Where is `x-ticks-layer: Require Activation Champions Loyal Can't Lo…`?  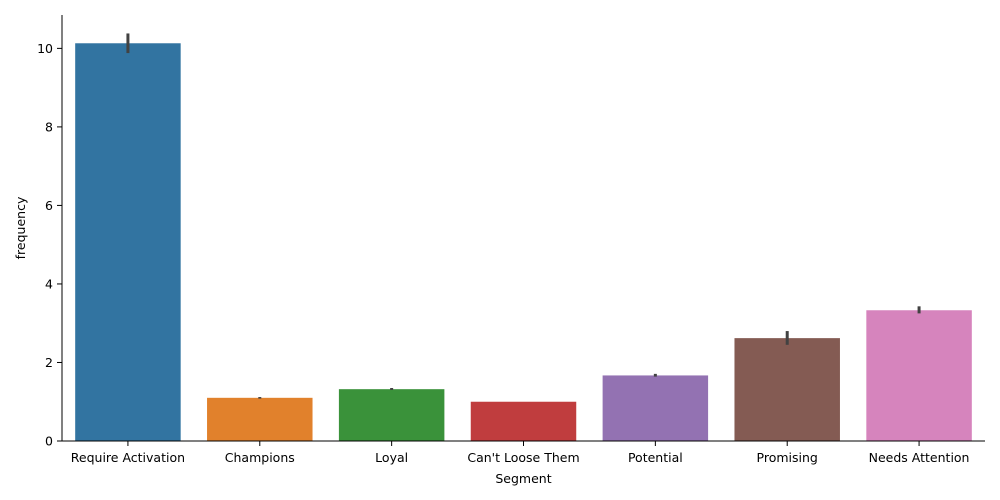 x-ticks-layer: Require Activation Champions Loyal Can't Lo… is located at coordinates (520, 453).